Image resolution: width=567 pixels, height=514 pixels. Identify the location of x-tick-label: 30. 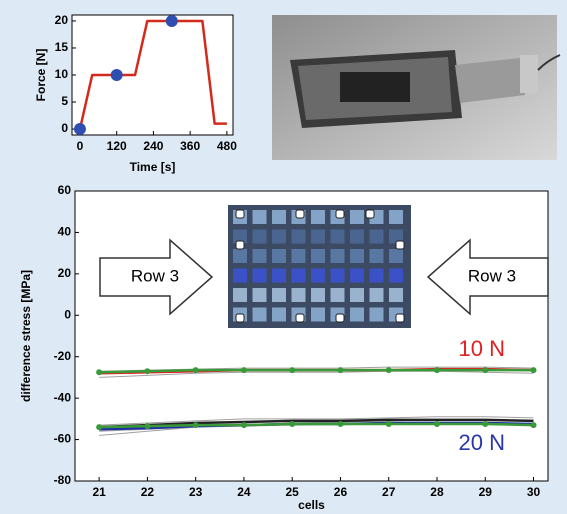
(534, 492).